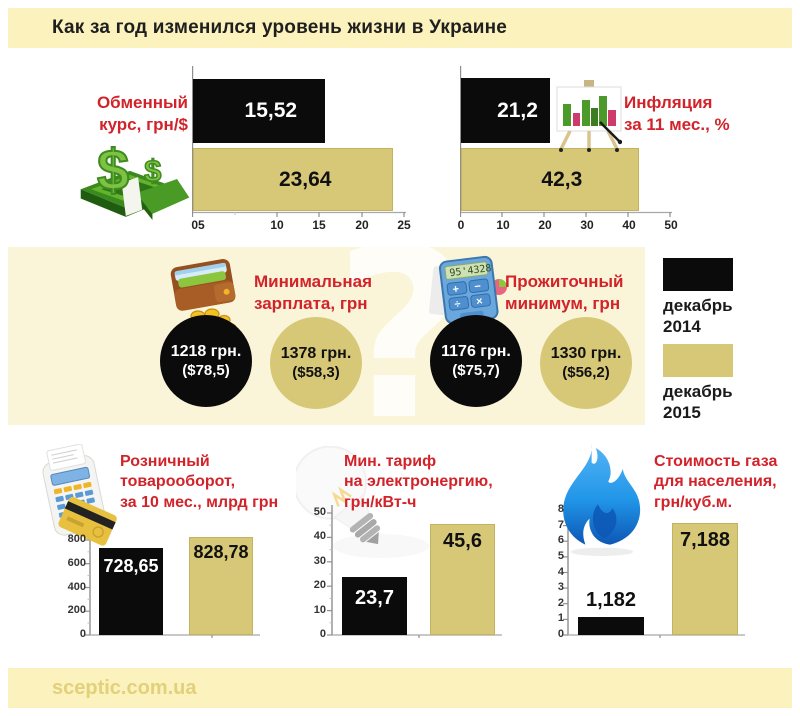  What do you see at coordinates (319, 225) in the screenshot?
I see `x-tick: 15` at bounding box center [319, 225].